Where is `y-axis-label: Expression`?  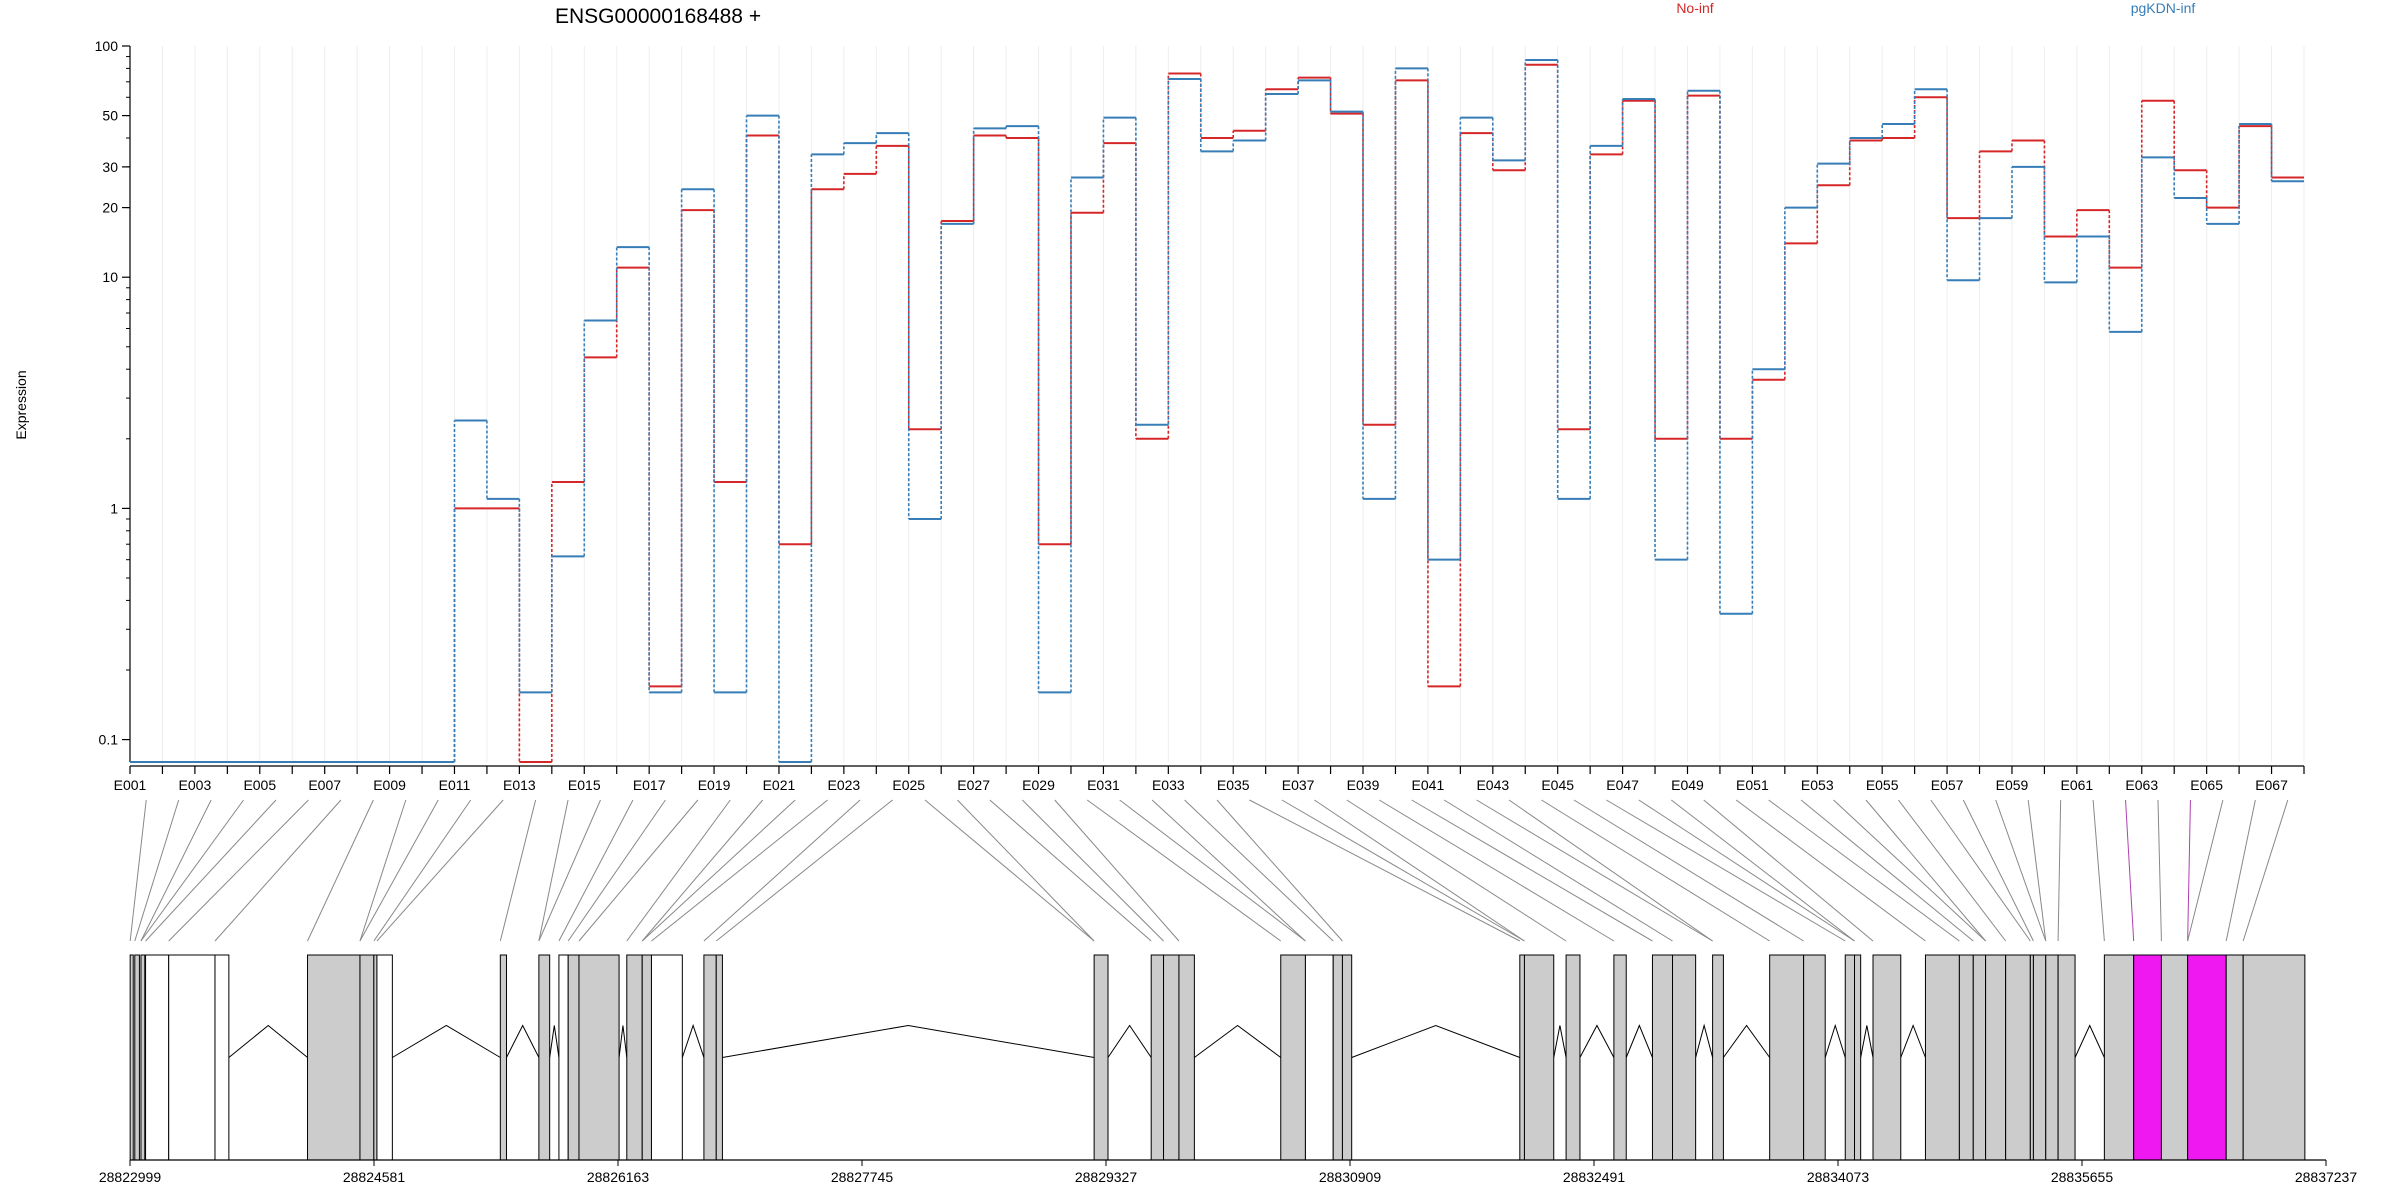
y-axis-label: Expression is located at coordinates (21, 404).